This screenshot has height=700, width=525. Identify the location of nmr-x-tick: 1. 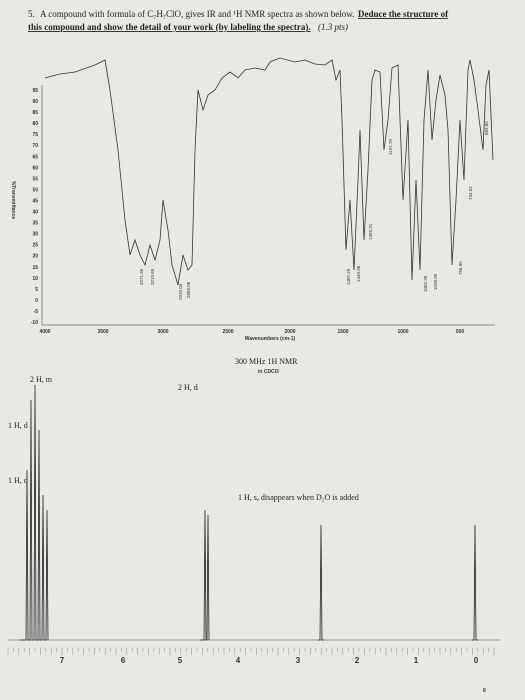
(416, 660).